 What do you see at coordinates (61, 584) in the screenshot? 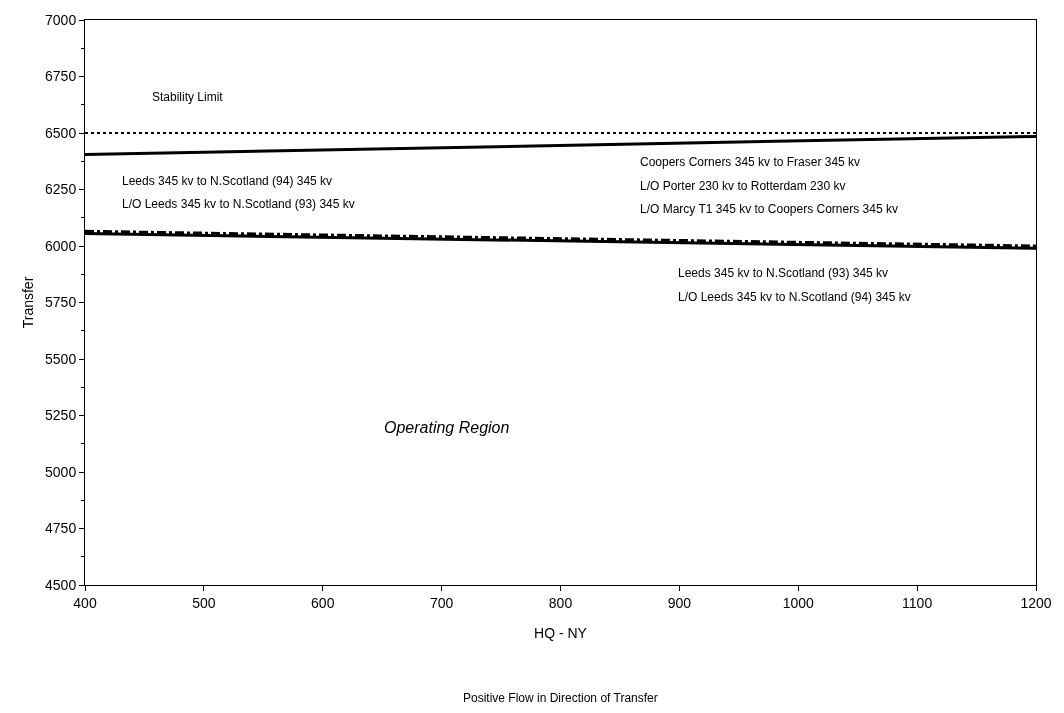
I see `y-tick-label: 4500` at bounding box center [61, 584].